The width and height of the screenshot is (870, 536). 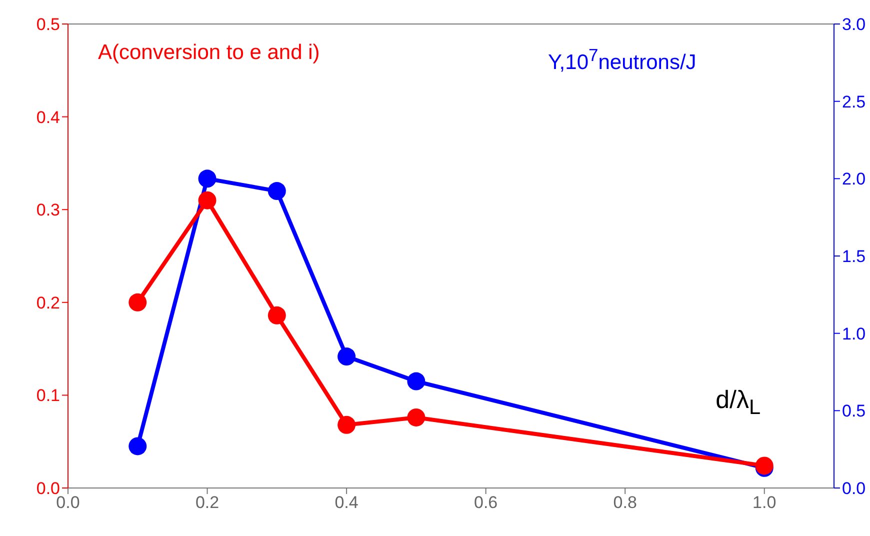 I want to click on x-tick-label: 1.0, so click(x=764, y=502).